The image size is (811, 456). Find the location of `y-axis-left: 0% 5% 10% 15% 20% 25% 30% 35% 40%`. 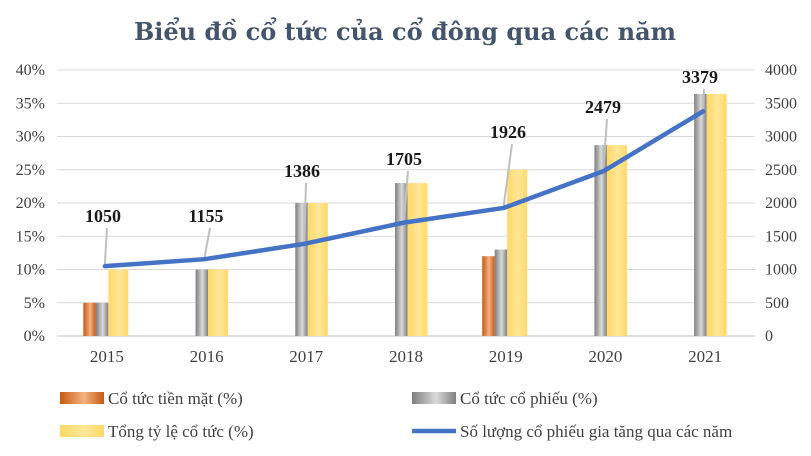

y-axis-left: 0% 5% 10% 15% 20% 25% 30% 35% 40% is located at coordinates (30, 203).